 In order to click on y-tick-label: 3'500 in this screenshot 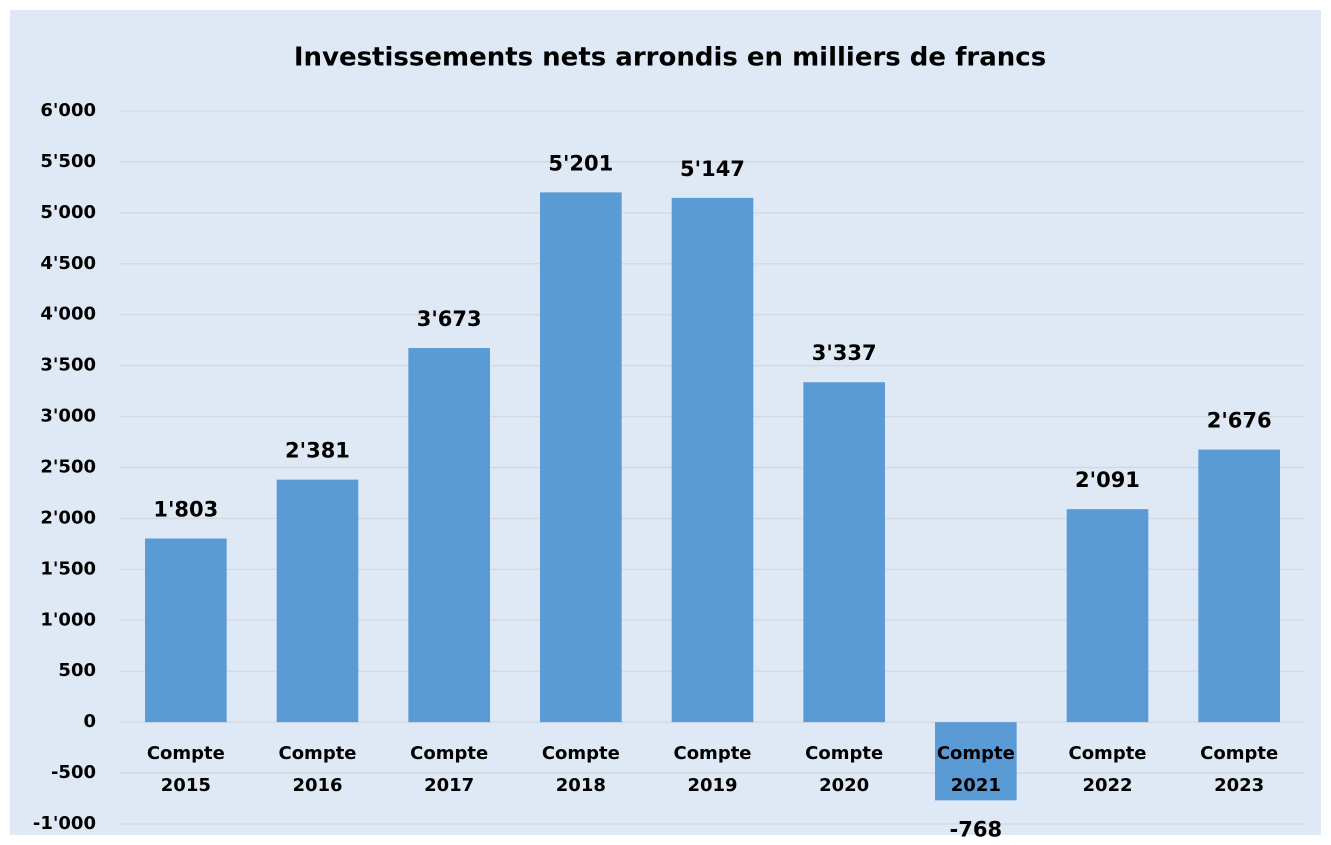, I will do `click(68, 365)`.